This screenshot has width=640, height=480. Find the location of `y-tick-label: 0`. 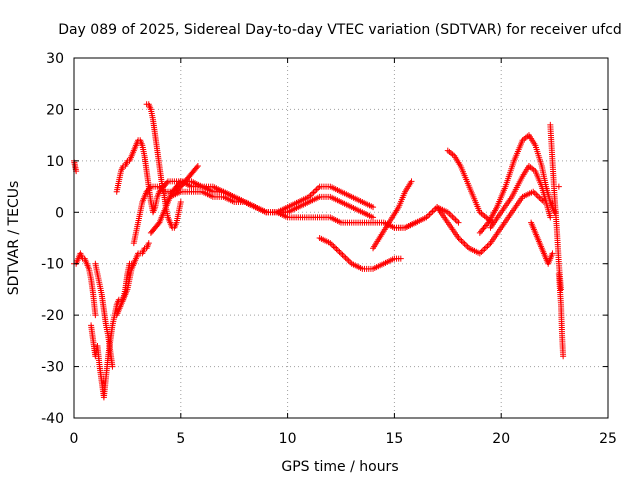

y-tick-label: 0 is located at coordinates (59, 213).